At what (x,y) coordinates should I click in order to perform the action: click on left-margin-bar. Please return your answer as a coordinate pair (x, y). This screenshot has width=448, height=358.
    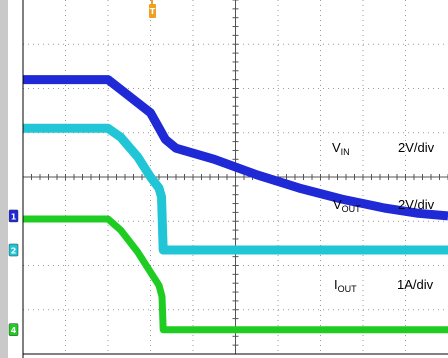
    Looking at the image, I should click on (4, 179).